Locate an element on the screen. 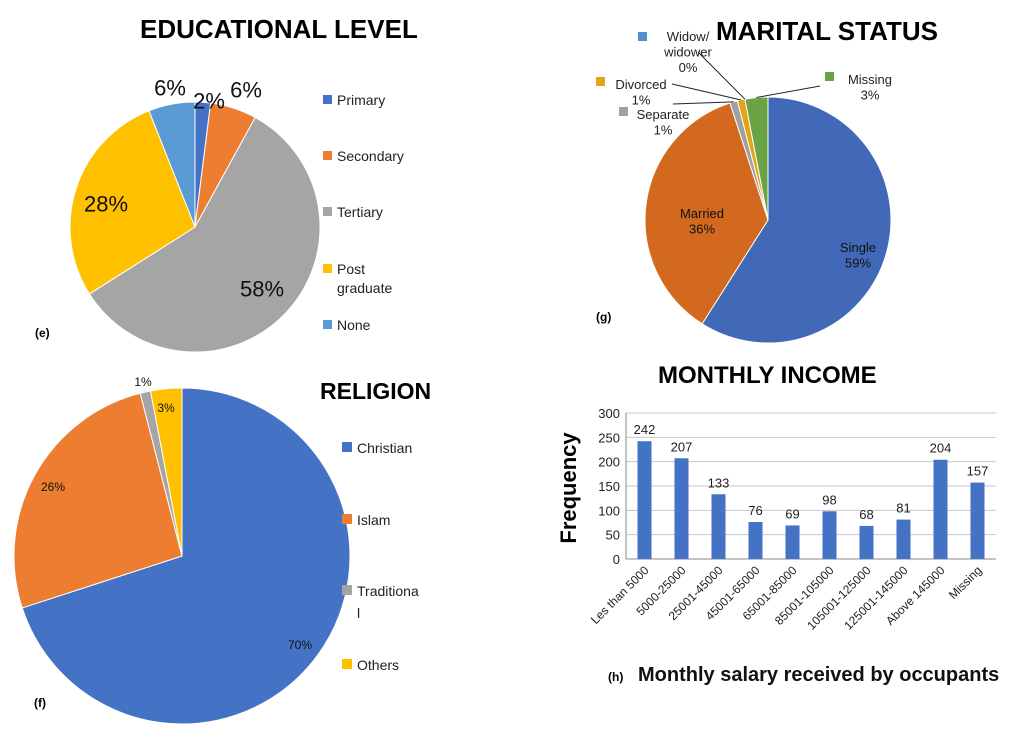 The image size is (1016, 731). income-title: MONTHLY INCOME is located at coordinates (767, 375).